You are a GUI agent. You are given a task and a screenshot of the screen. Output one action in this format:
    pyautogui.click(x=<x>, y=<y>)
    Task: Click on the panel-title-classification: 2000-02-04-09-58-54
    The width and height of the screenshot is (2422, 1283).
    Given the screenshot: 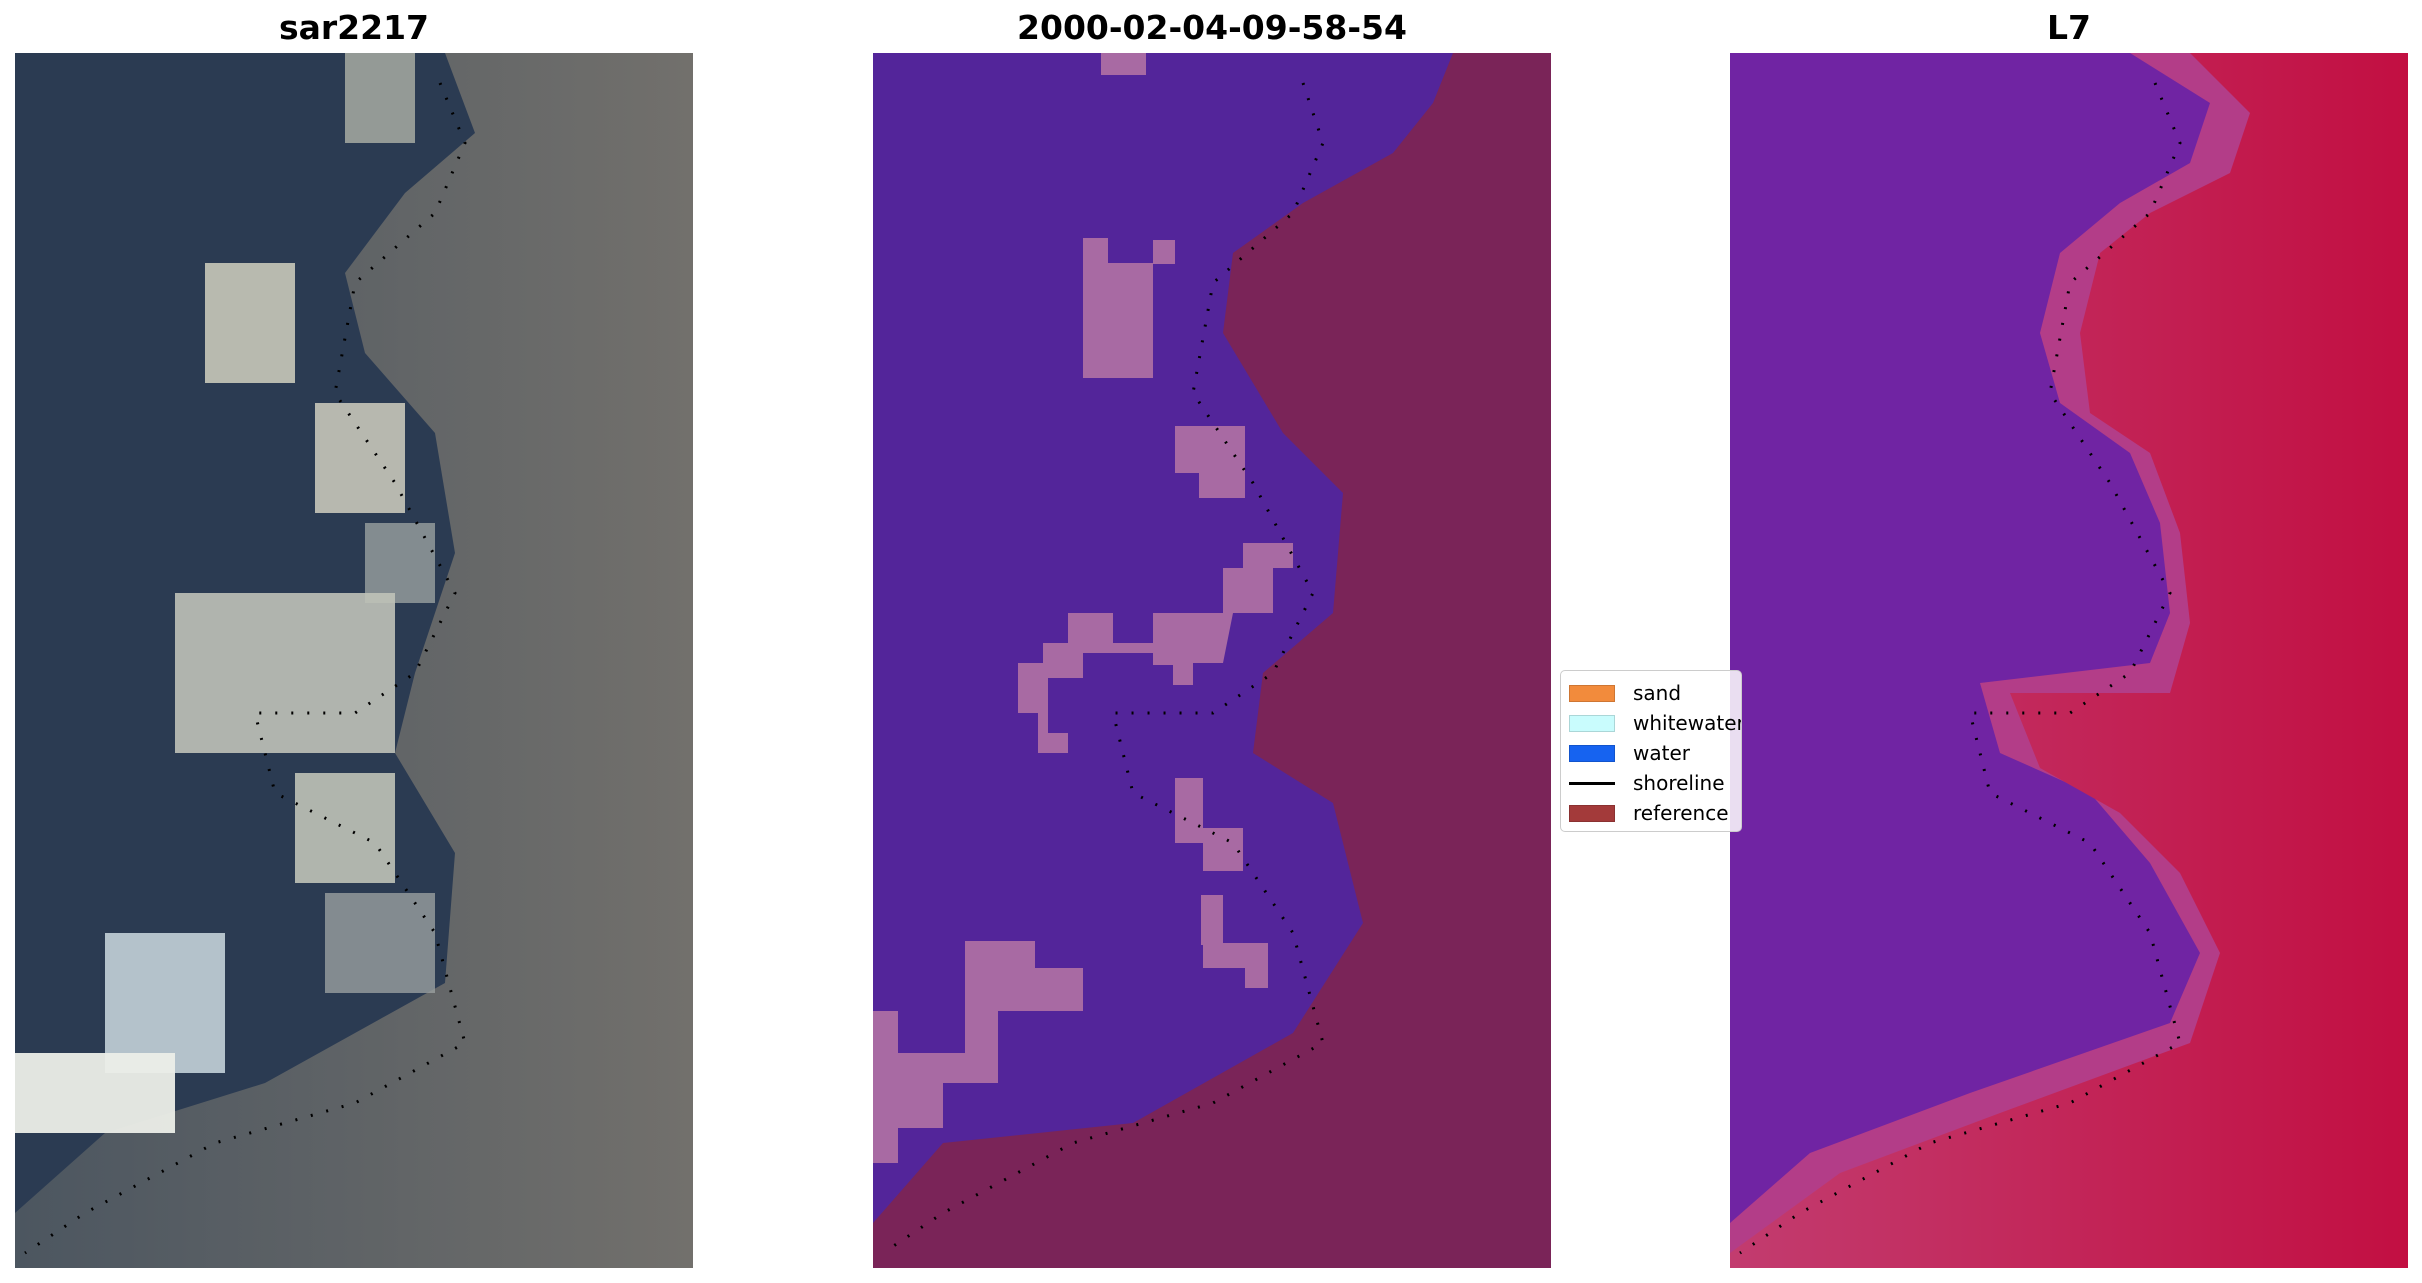 What is the action you would take?
    pyautogui.click(x=1212, y=27)
    